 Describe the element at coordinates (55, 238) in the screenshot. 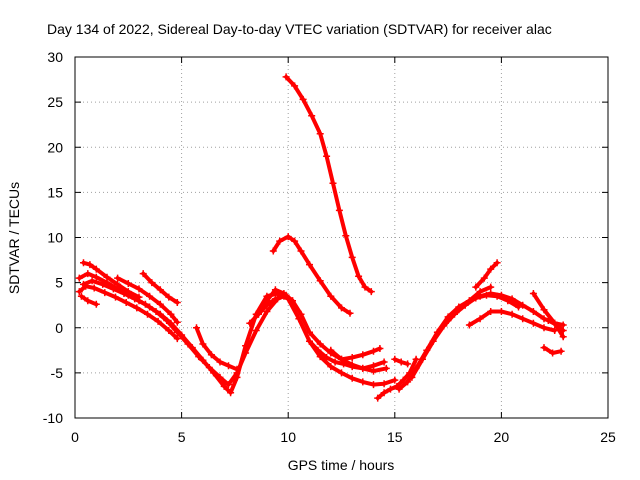

I see `y-tick-label: 10` at that location.